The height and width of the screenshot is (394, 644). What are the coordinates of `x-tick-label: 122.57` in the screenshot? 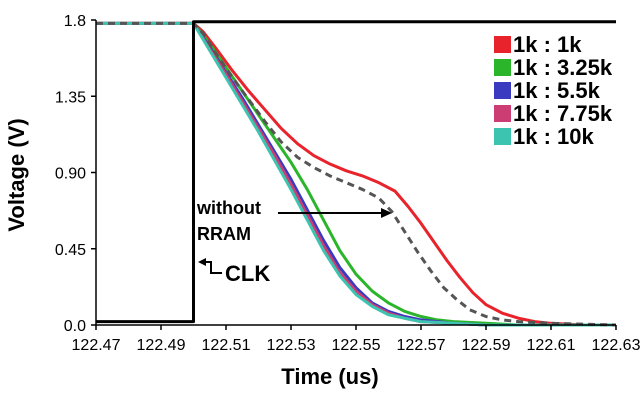 It's located at (421, 345).